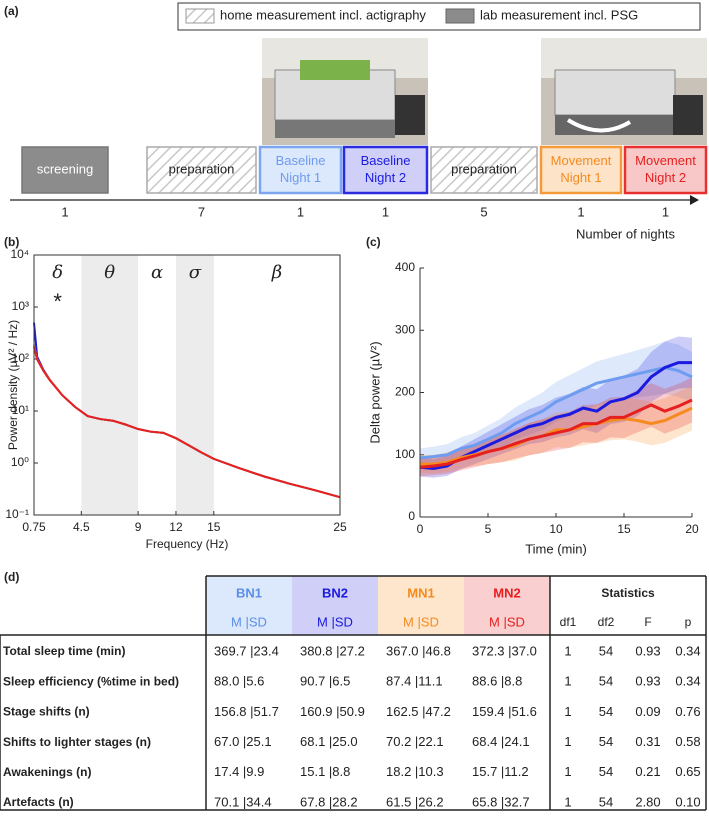  What do you see at coordinates (665, 160) in the screenshot?
I see `step-line: Movement` at bounding box center [665, 160].